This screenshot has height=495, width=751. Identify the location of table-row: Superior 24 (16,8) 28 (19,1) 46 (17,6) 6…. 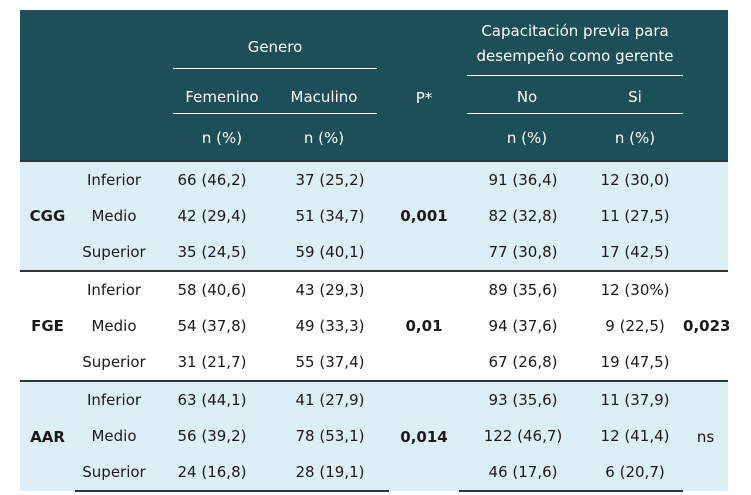
(374, 473).